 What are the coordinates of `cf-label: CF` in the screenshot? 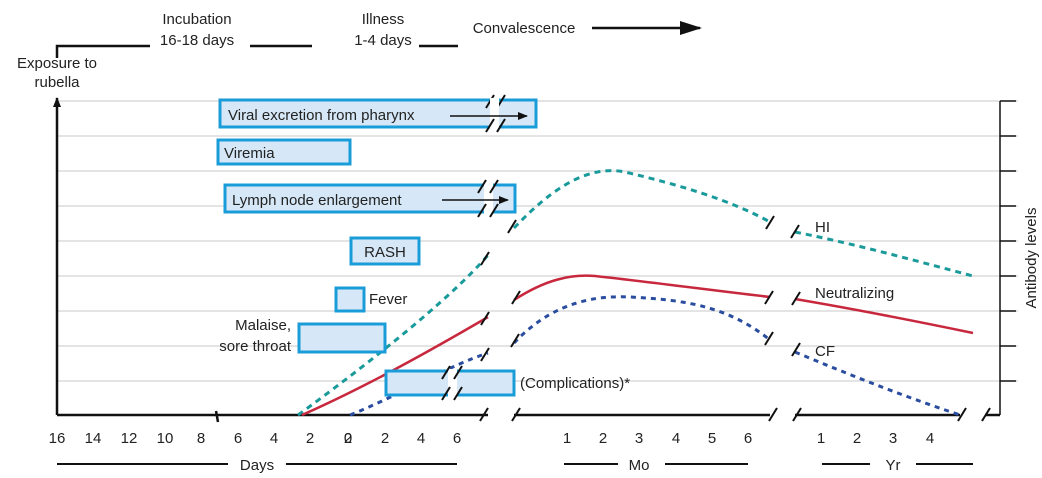 It's located at (825, 351).